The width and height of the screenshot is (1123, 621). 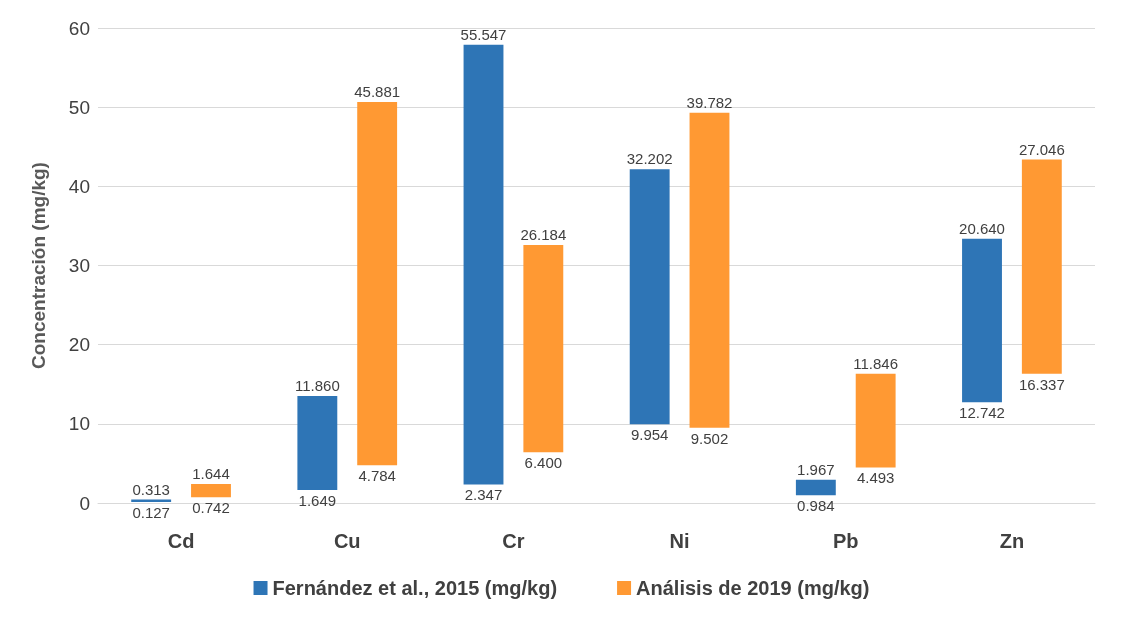 What do you see at coordinates (211, 474) in the screenshot?
I see `data-label: 1.644` at bounding box center [211, 474].